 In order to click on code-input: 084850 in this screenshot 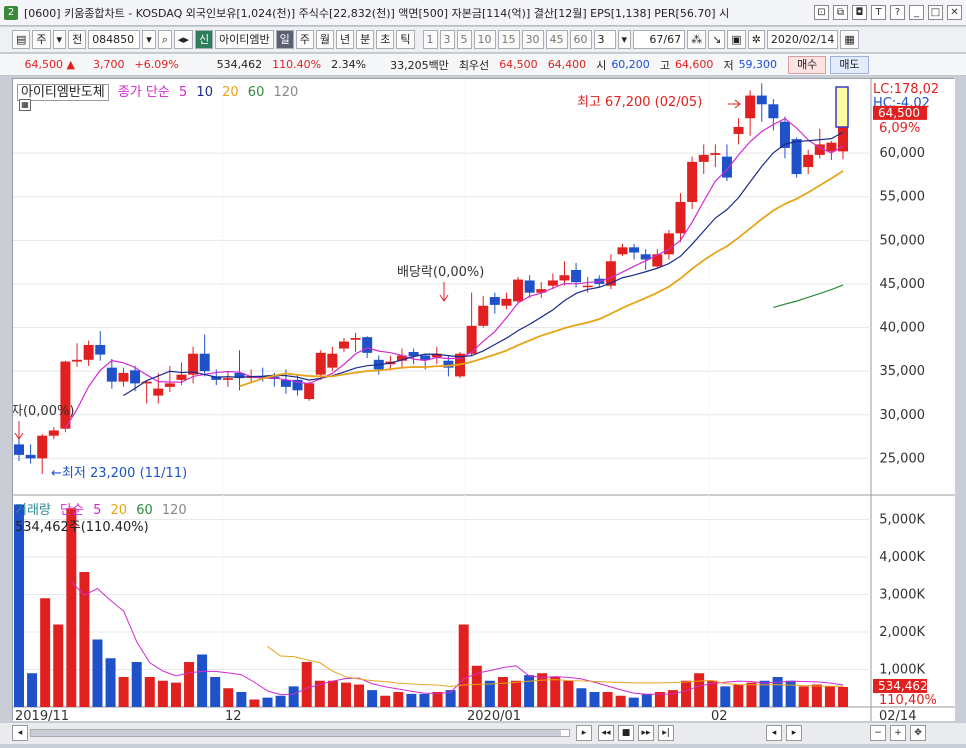, I will do `click(114, 39)`.